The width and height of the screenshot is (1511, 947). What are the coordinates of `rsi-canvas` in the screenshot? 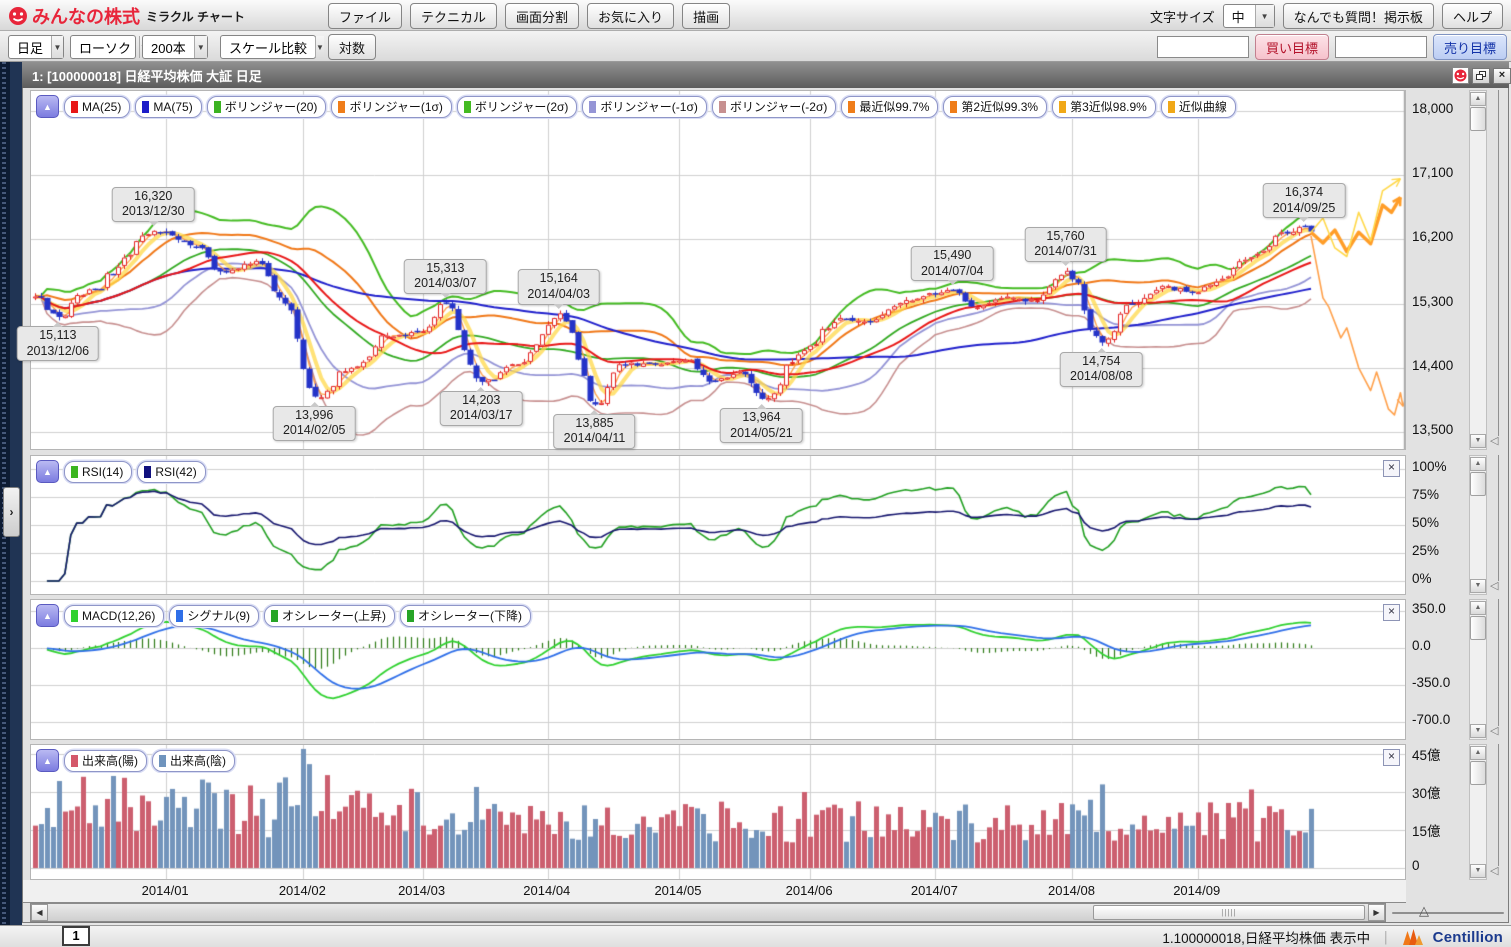 It's located at (718, 525).